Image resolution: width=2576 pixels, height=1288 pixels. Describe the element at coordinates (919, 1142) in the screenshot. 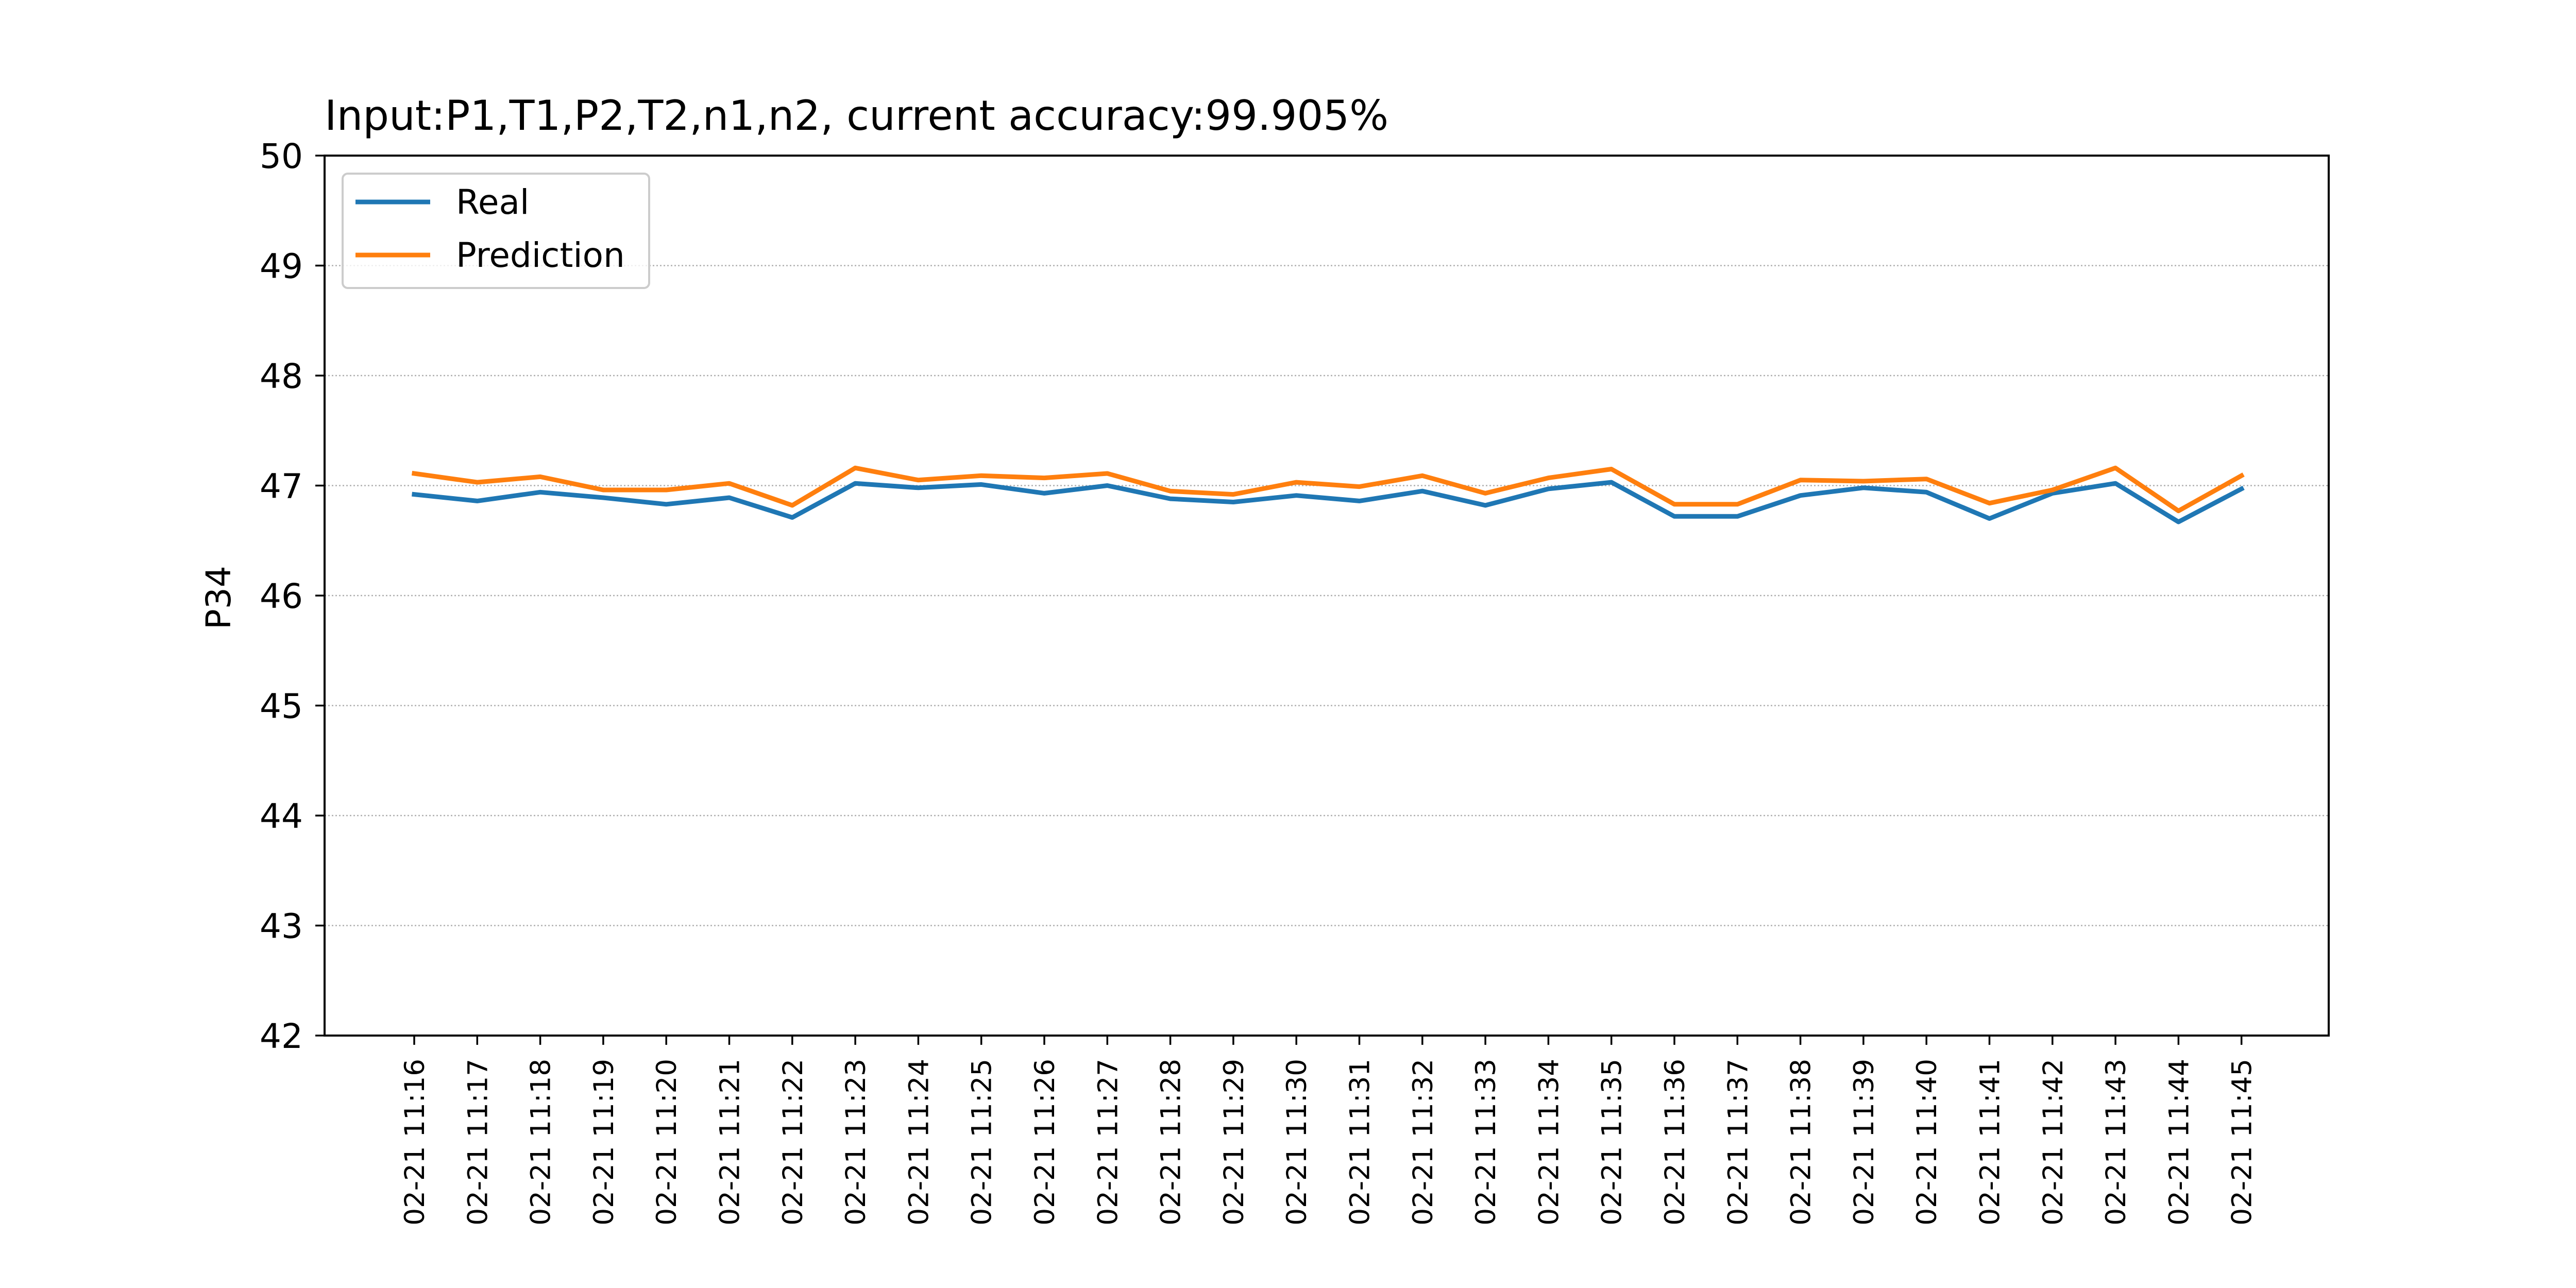

I see `x-tick-label: 02-21 11:24` at that location.